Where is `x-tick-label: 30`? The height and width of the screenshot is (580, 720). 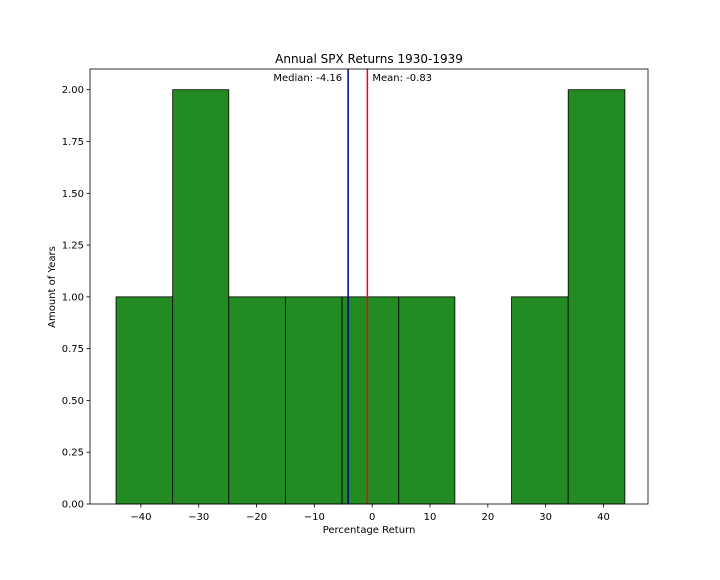 x-tick-label: 30 is located at coordinates (545, 517).